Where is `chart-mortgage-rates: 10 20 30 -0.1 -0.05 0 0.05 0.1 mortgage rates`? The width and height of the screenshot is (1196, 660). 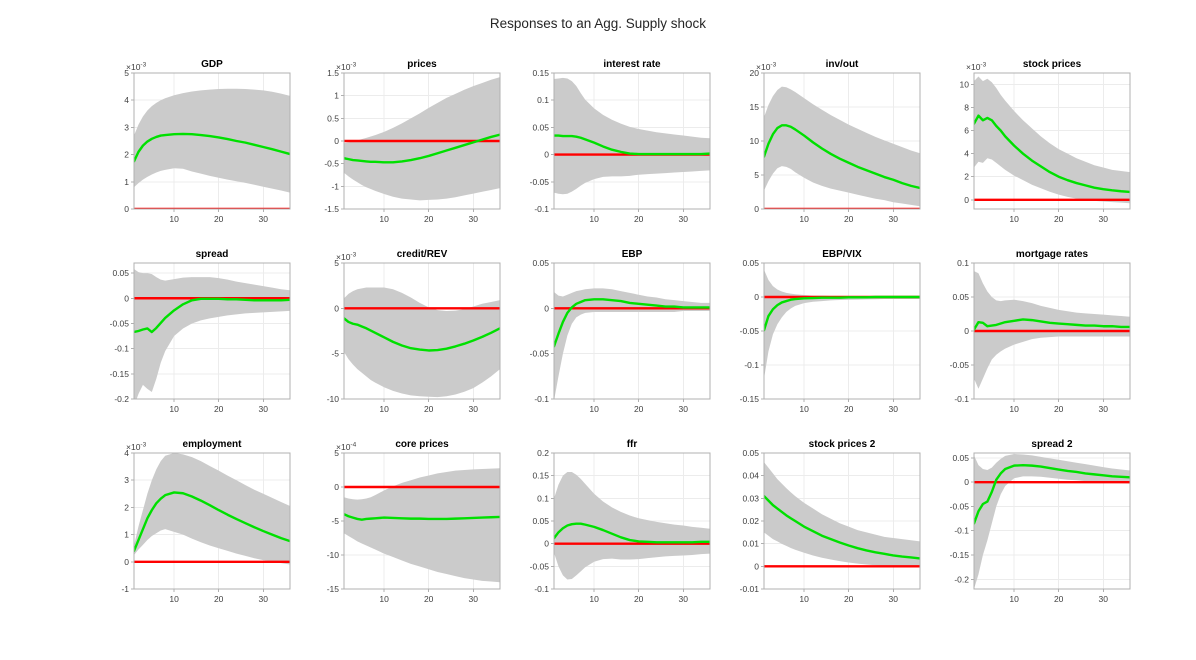
chart-mortgage-rates: 10 20 30 -0.1 -0.05 0 0.05 0.1 mortgage rates is located at coordinates (1040, 331).